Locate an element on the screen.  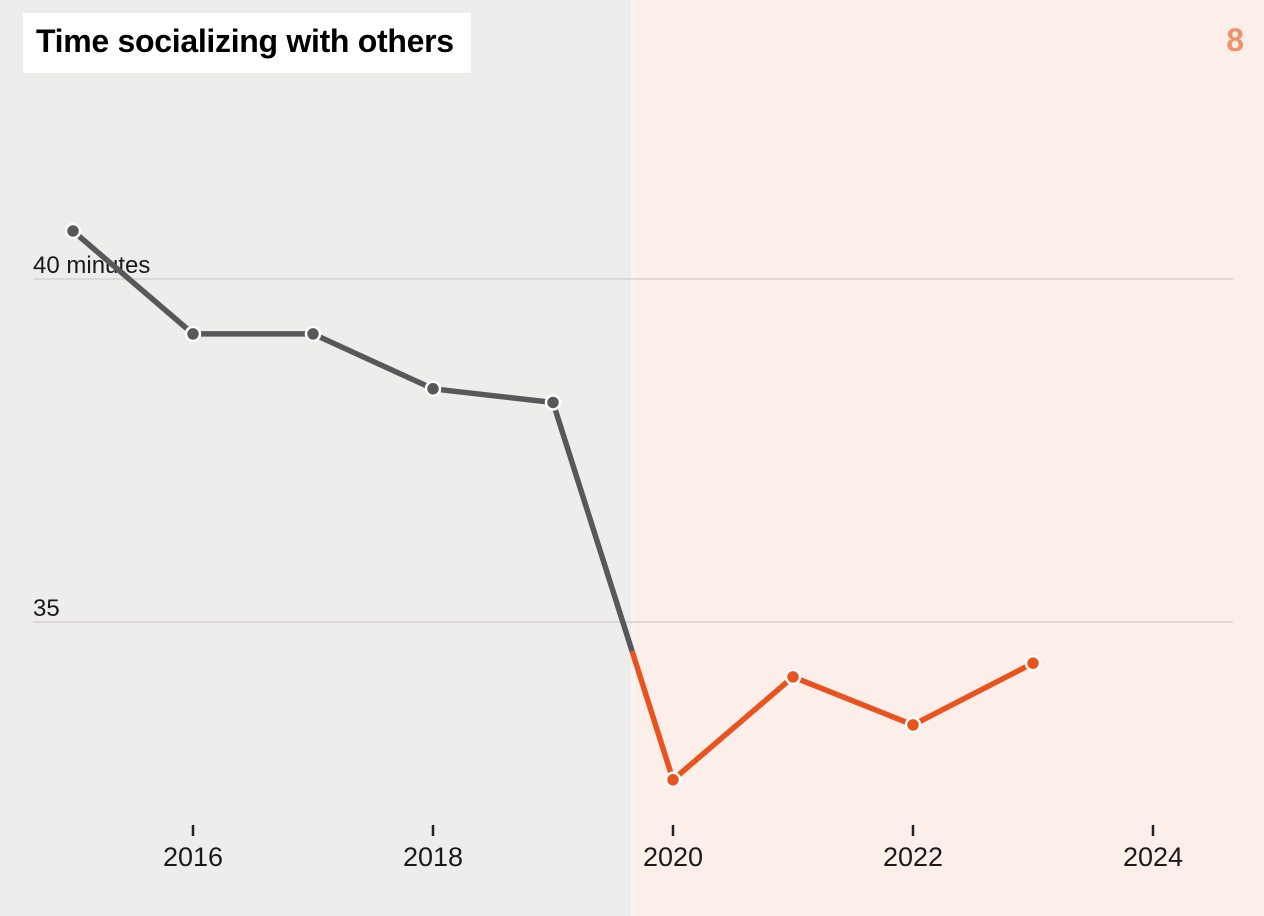
x-axis-label: 2024 is located at coordinates (1153, 857).